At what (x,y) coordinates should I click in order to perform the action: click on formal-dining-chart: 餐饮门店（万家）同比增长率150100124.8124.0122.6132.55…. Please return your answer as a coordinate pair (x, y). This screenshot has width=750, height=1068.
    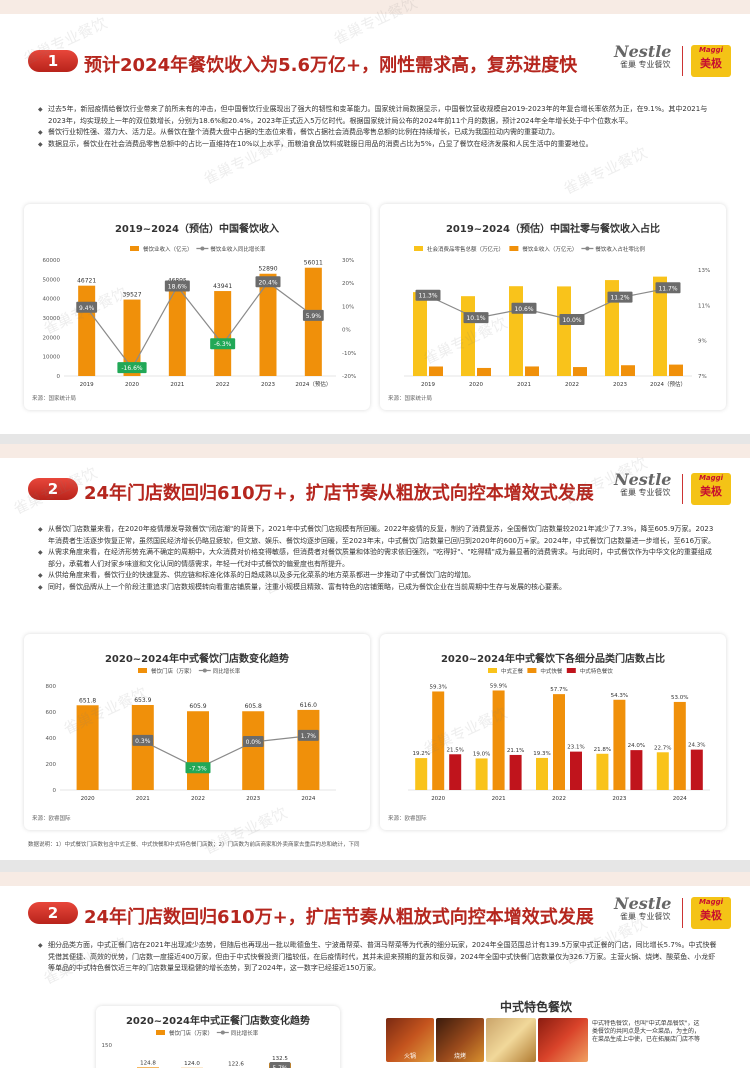
    Looking at the image, I should click on (196, 1048).